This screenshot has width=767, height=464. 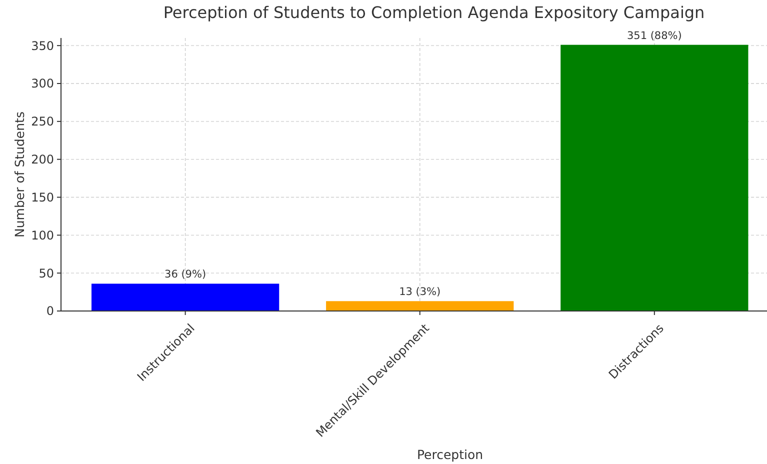 What do you see at coordinates (42, 83) in the screenshot?
I see `y-tick-label: 300` at bounding box center [42, 83].